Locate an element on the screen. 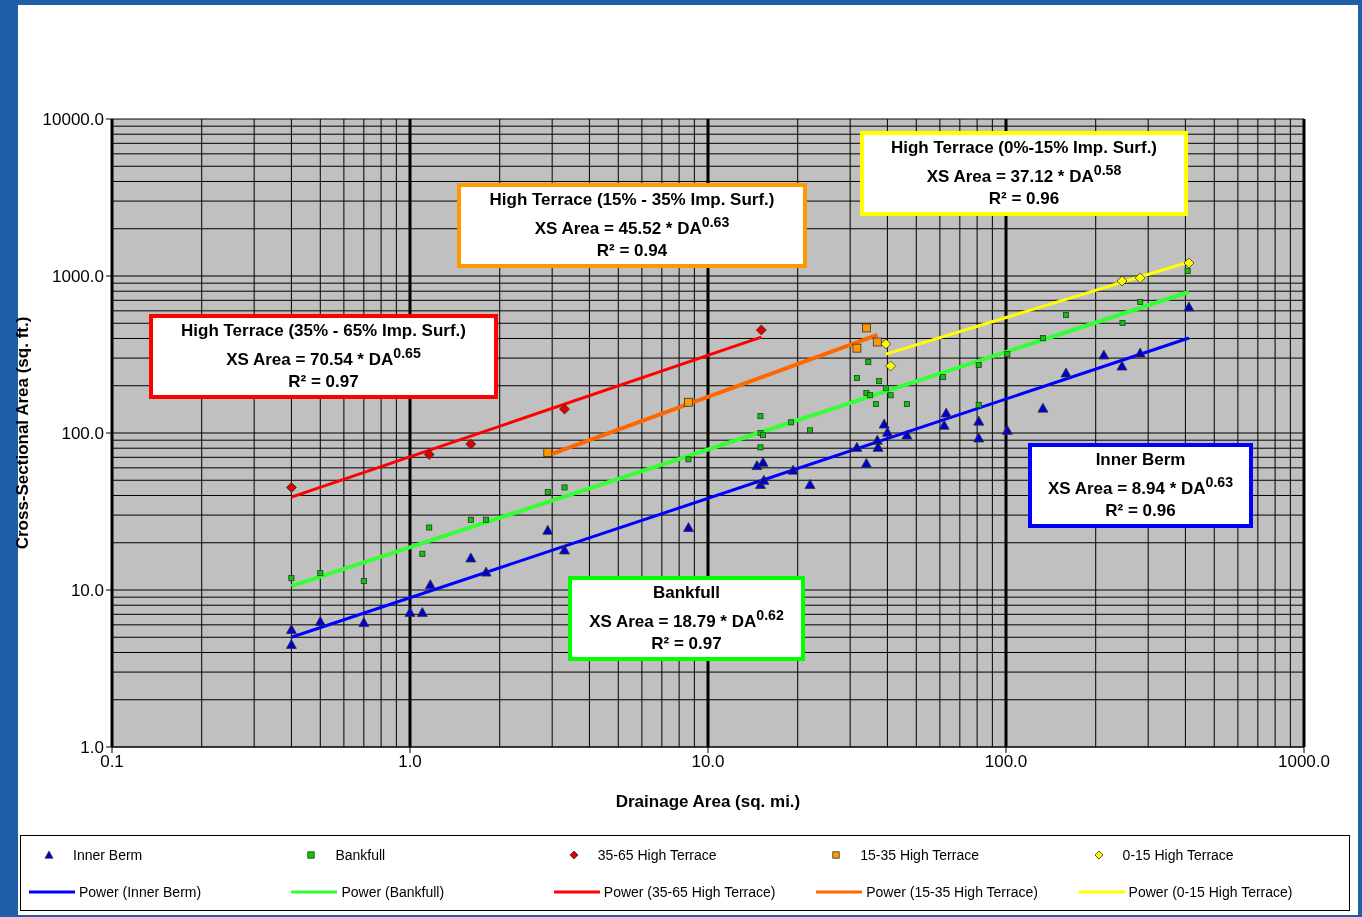 The image size is (1362, 917). legend-label: Inner Berm is located at coordinates (108, 854).